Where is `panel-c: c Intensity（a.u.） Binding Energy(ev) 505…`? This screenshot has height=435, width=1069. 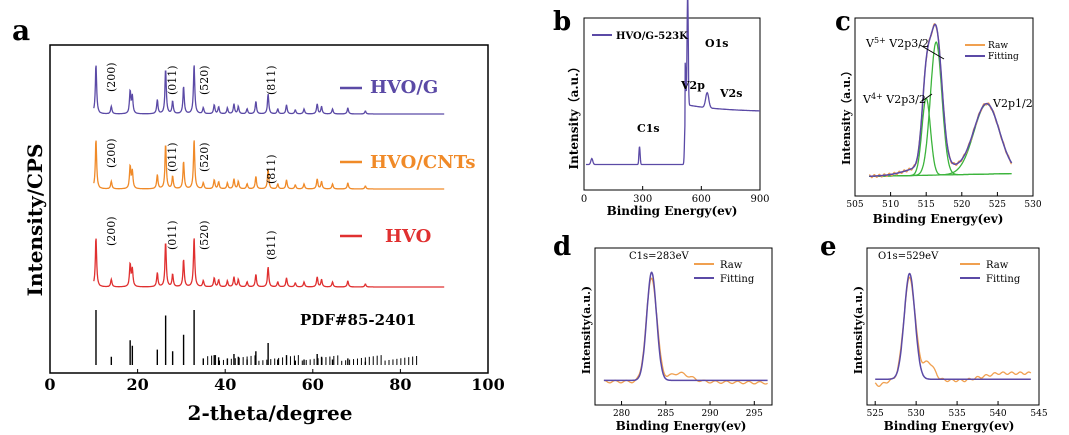
panel-c: c Intensity（a.u.） Binding Energy(ev) 505… is located at coordinates (938, 116).